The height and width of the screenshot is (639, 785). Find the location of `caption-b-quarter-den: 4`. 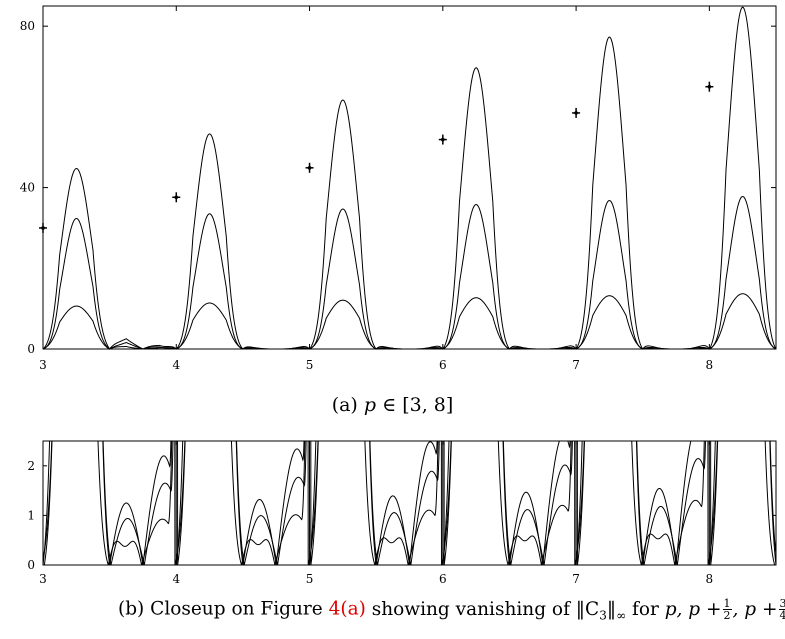

caption-b-quarter-den: 4 is located at coordinates (782, 615).